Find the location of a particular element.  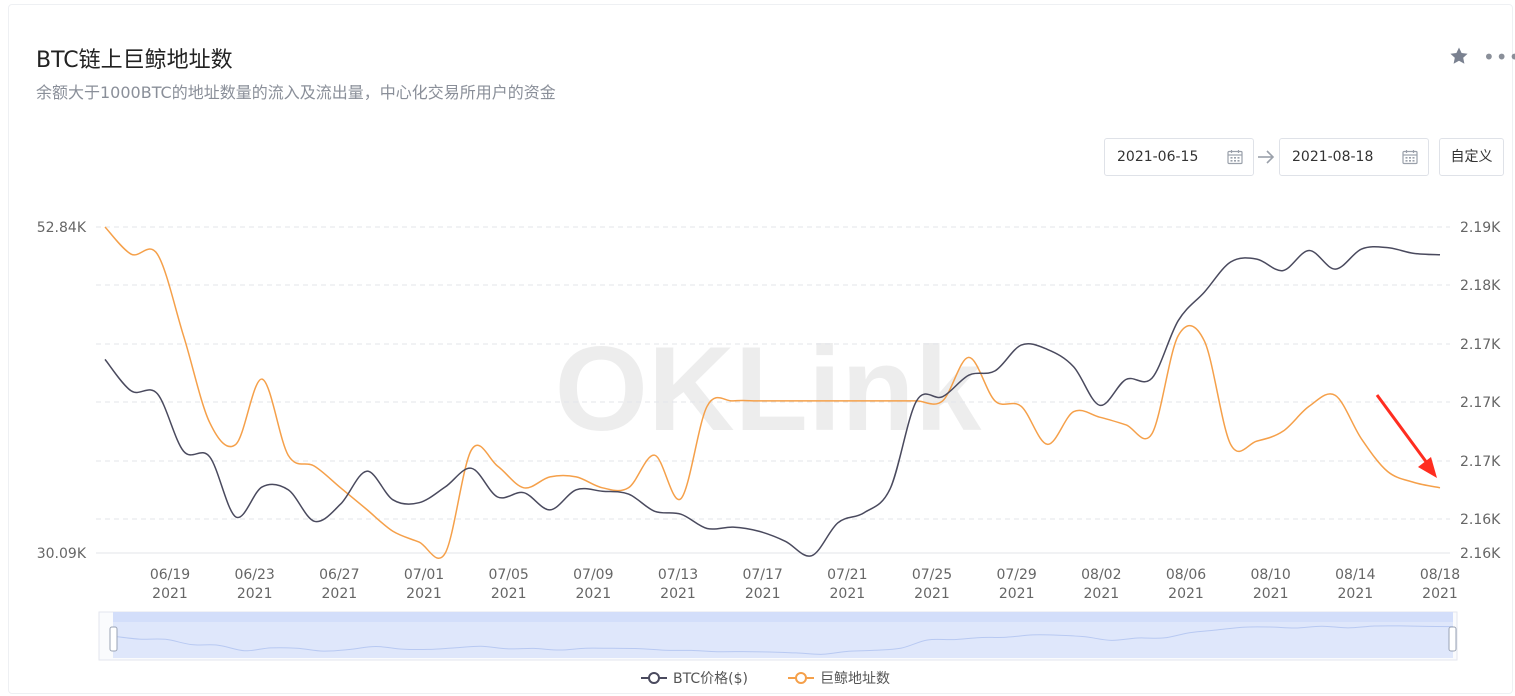

x-axis-tick-date: 07/25 is located at coordinates (932, 575).